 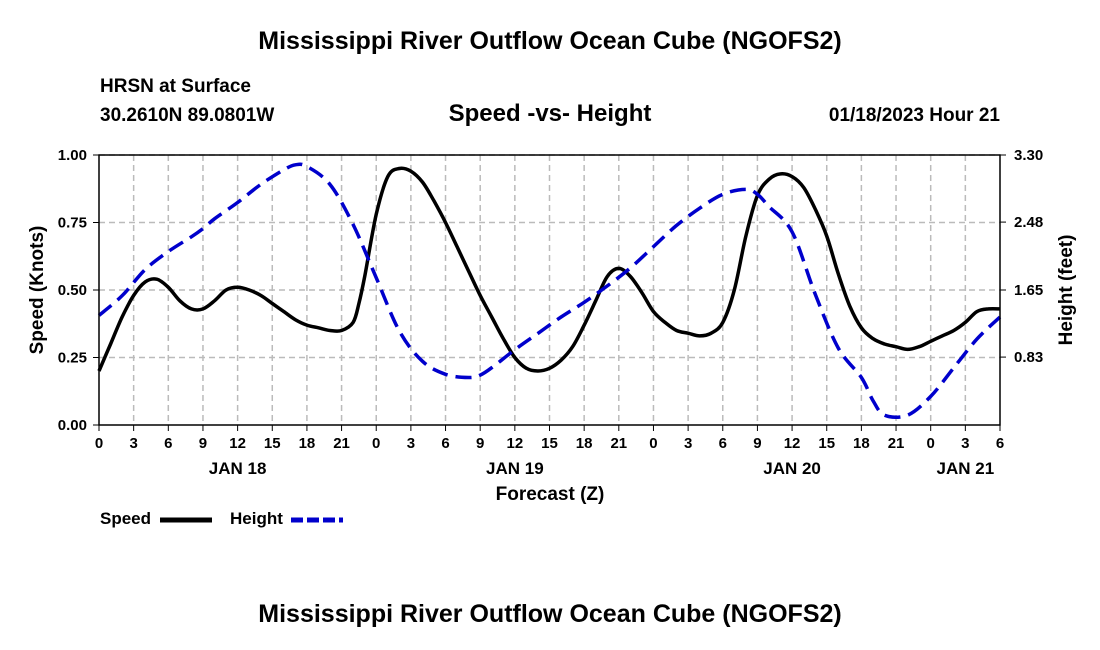 What do you see at coordinates (914, 115) in the screenshot?
I see `datetime-label: 01/18/2023 Hour 21` at bounding box center [914, 115].